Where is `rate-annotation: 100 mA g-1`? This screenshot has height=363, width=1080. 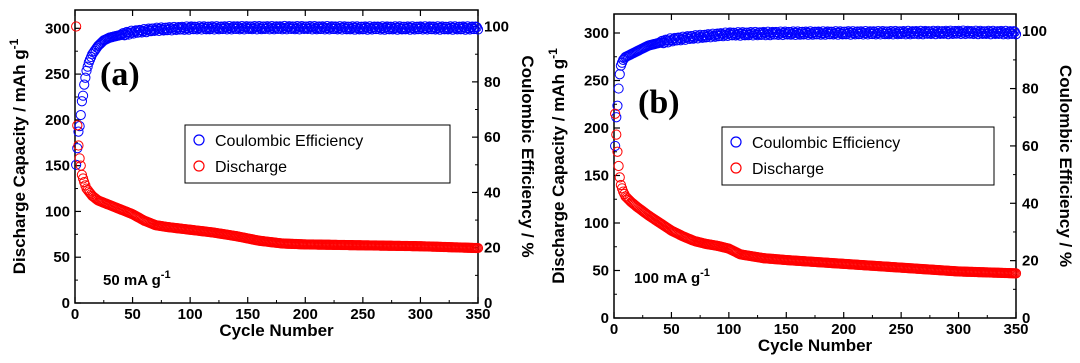 rate-annotation: 100 mA g-1 is located at coordinates (672, 277).